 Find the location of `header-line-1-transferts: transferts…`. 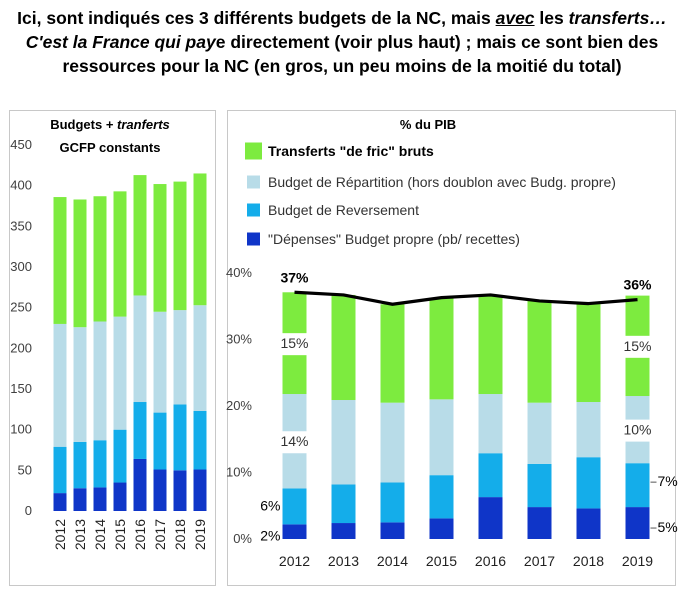

header-line-1-transferts: transferts… is located at coordinates (617, 18).